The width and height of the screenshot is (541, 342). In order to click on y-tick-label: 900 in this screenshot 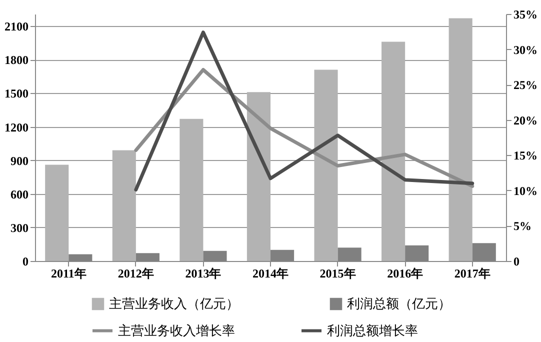, I will do `click(19, 161)`.